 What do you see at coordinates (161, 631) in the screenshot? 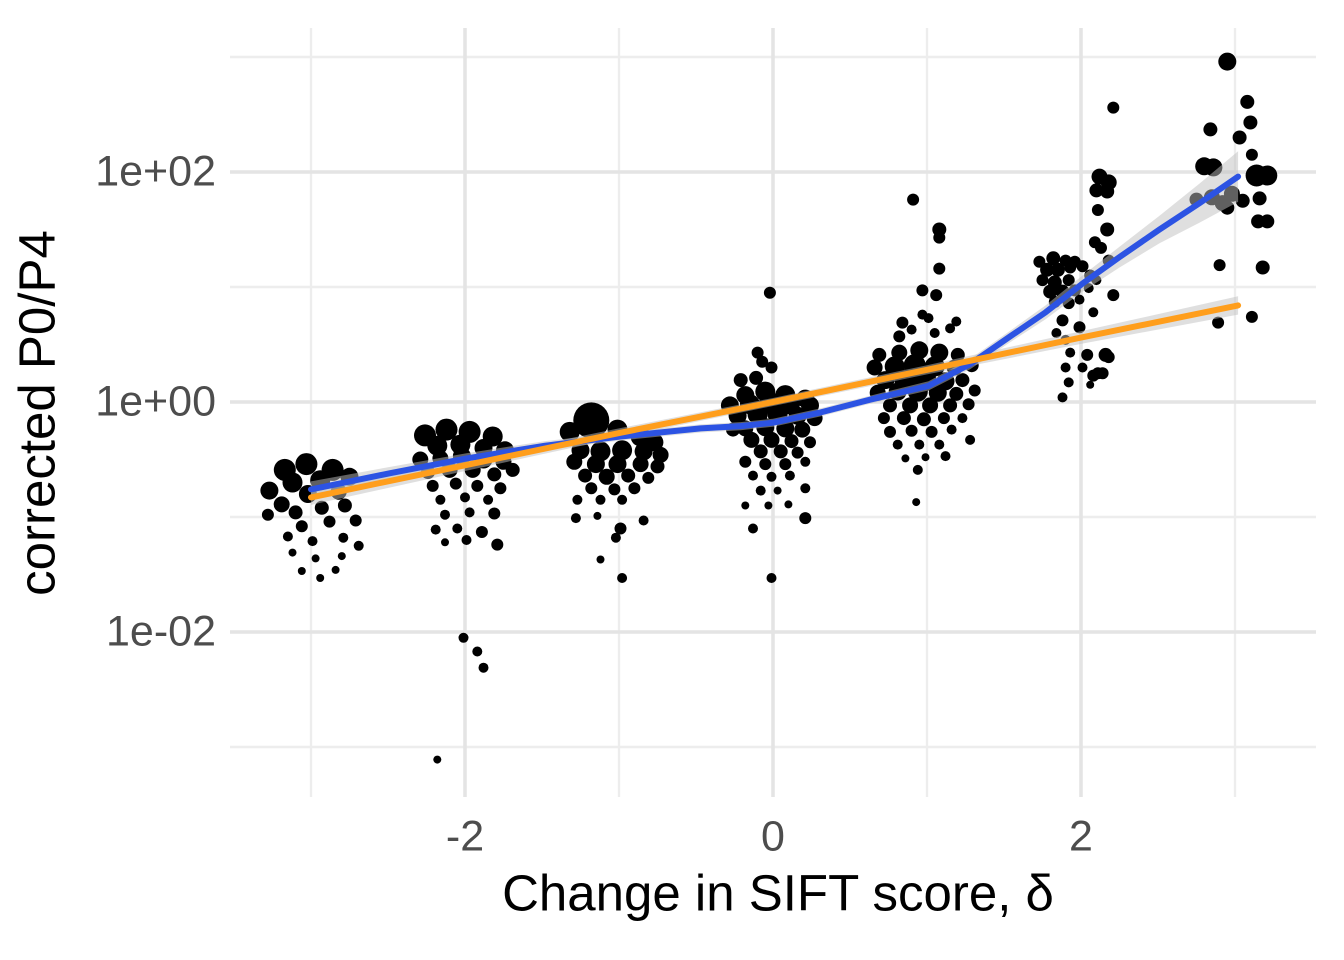
I see `y-tick-label: 1e-02` at bounding box center [161, 631].